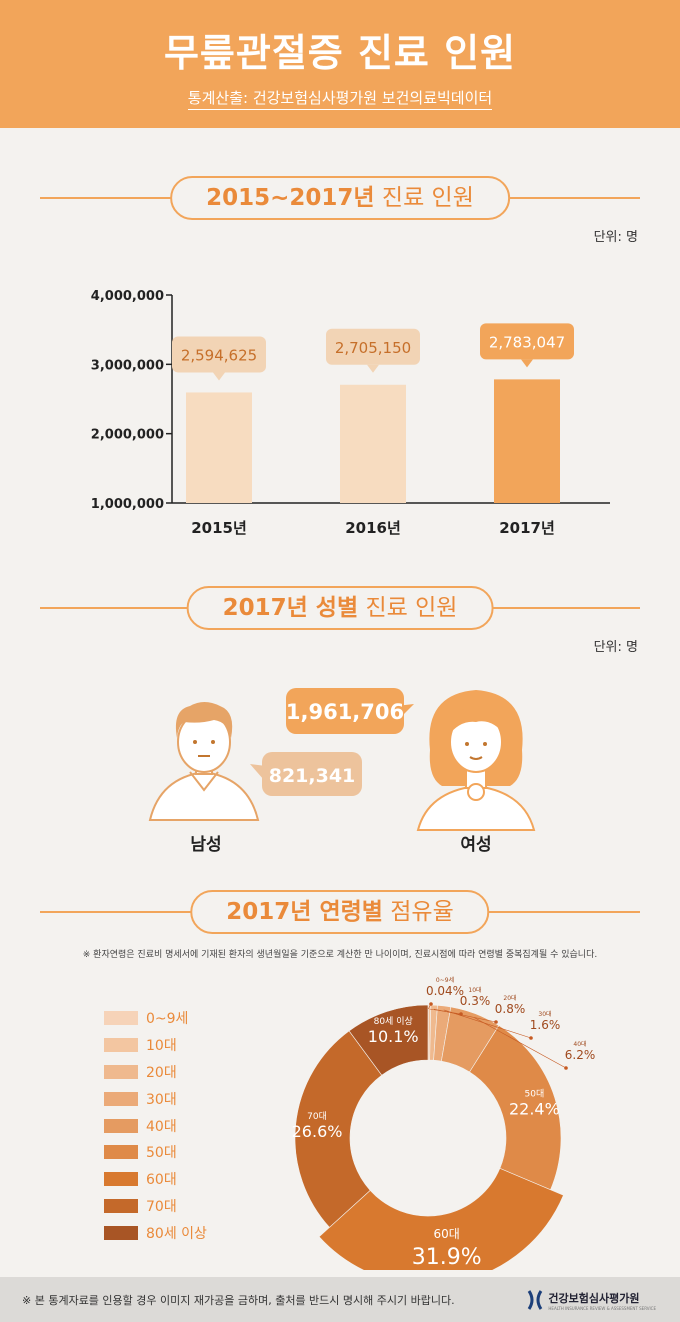 Image resolution: width=680 pixels, height=1322 pixels. I want to click on section3-title-pill: 2017년 연령별 점유율, so click(340, 912).